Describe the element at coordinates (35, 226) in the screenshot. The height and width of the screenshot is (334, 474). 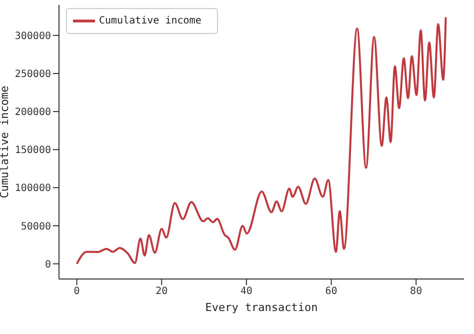
I see `y-tick-label: 50000` at that location.